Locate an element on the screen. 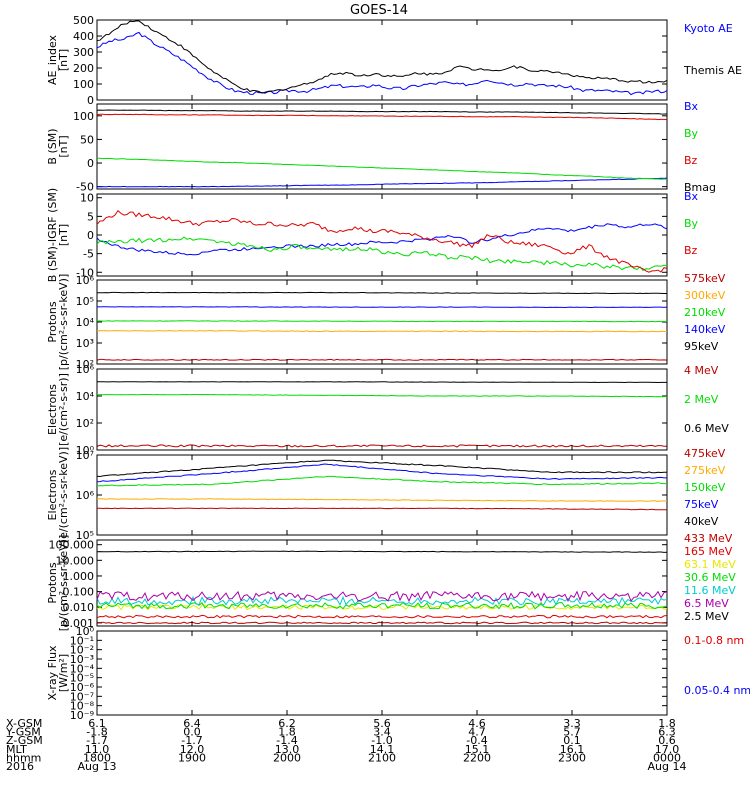 The image size is (750, 800). panel-2: 100 50 0 -50 B (SM)[nT] Bx By Bz Bmag is located at coordinates (381, 147).